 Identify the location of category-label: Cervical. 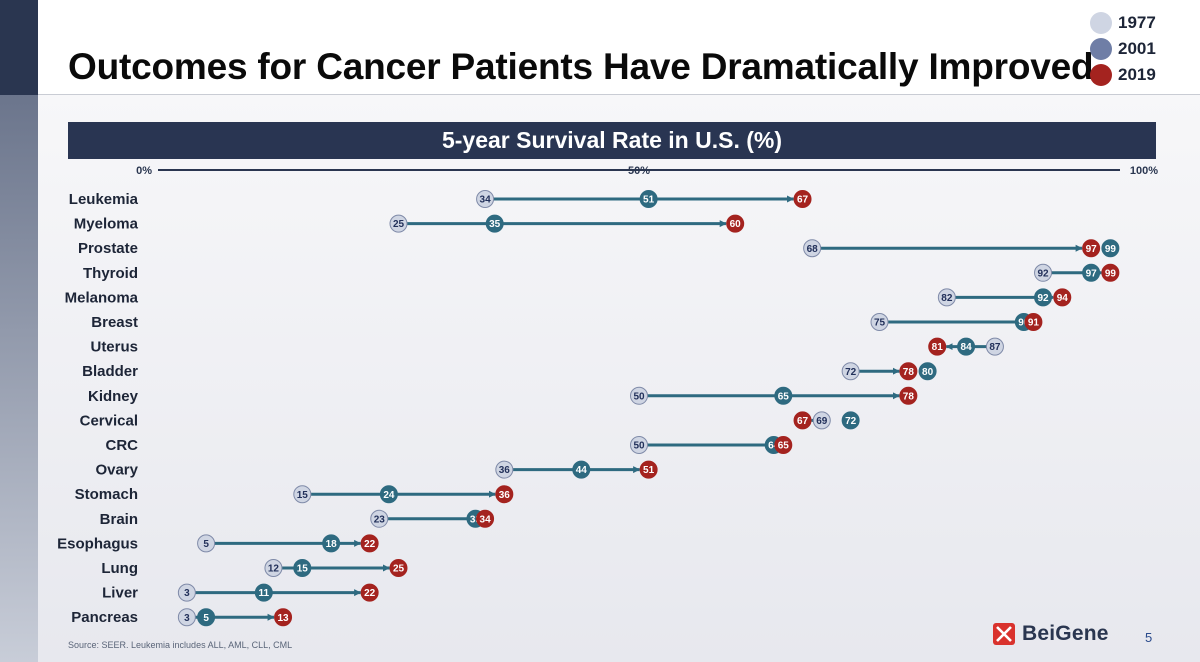
(109, 420).